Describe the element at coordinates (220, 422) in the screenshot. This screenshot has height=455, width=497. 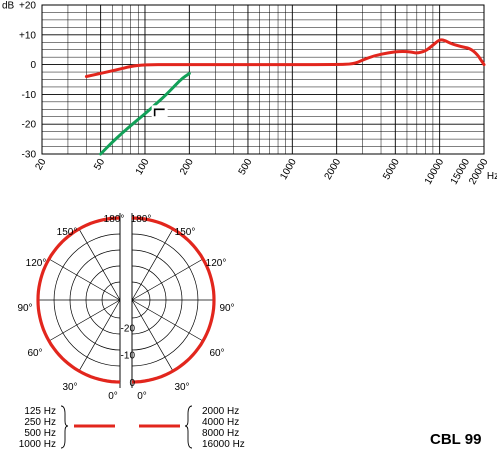
I see `legend-frequency-right: 4000 Hz` at that location.